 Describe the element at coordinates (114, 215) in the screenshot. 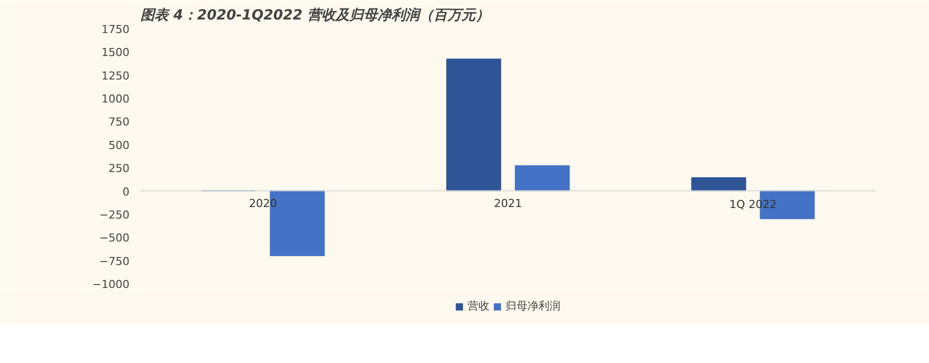

I see `y-tick-label: −250` at that location.